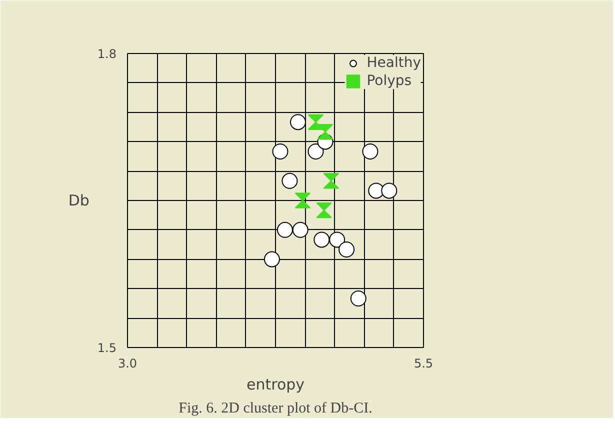 The image size is (615, 438). I want to click on x-tick-label: 3.0, so click(128, 363).